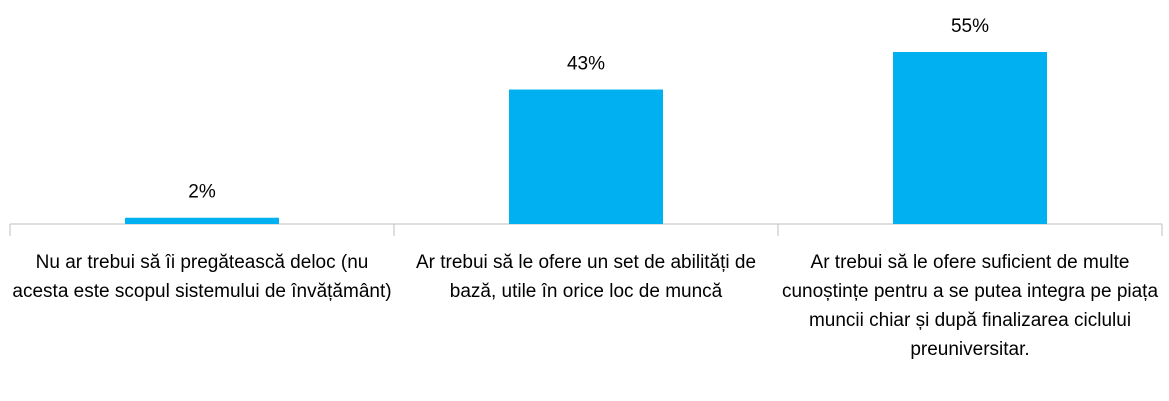 This screenshot has width=1169, height=401. What do you see at coordinates (202, 192) in the screenshot?
I see `value-label: 2%` at bounding box center [202, 192].